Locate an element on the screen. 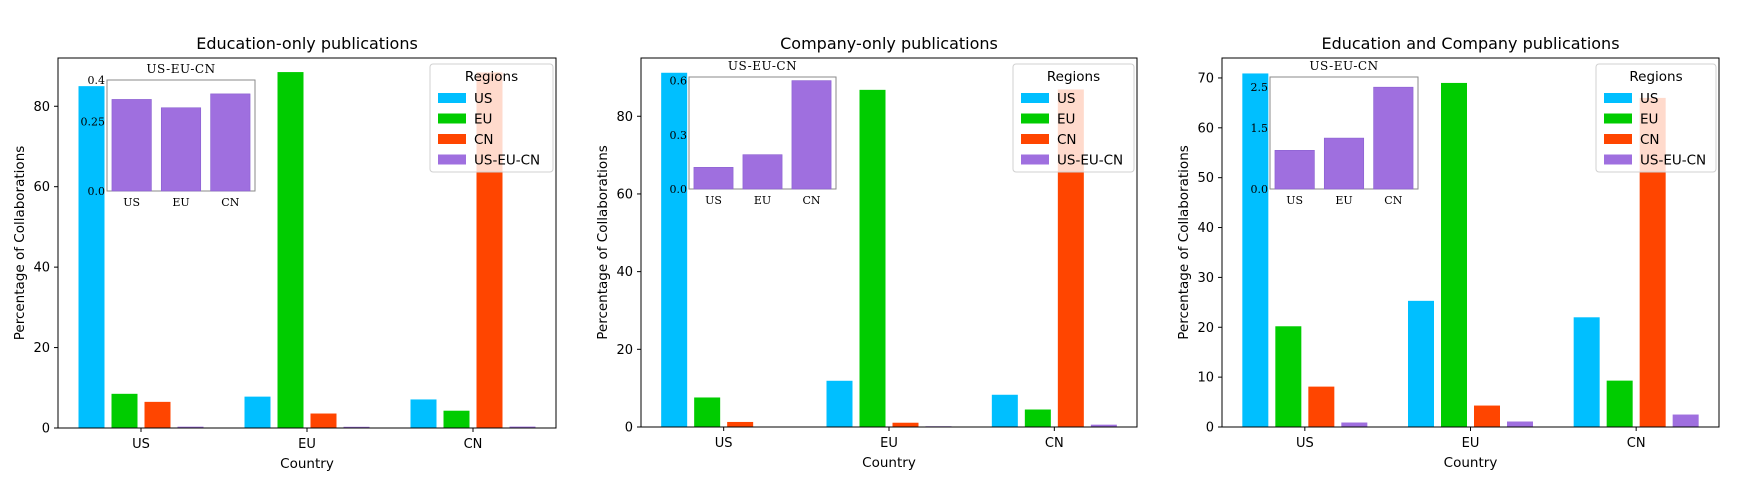 The height and width of the screenshot is (480, 1738). inset-chart: US EU CN 0.0 0.25 0.4 US-EU-CN is located at coordinates (168, 135).